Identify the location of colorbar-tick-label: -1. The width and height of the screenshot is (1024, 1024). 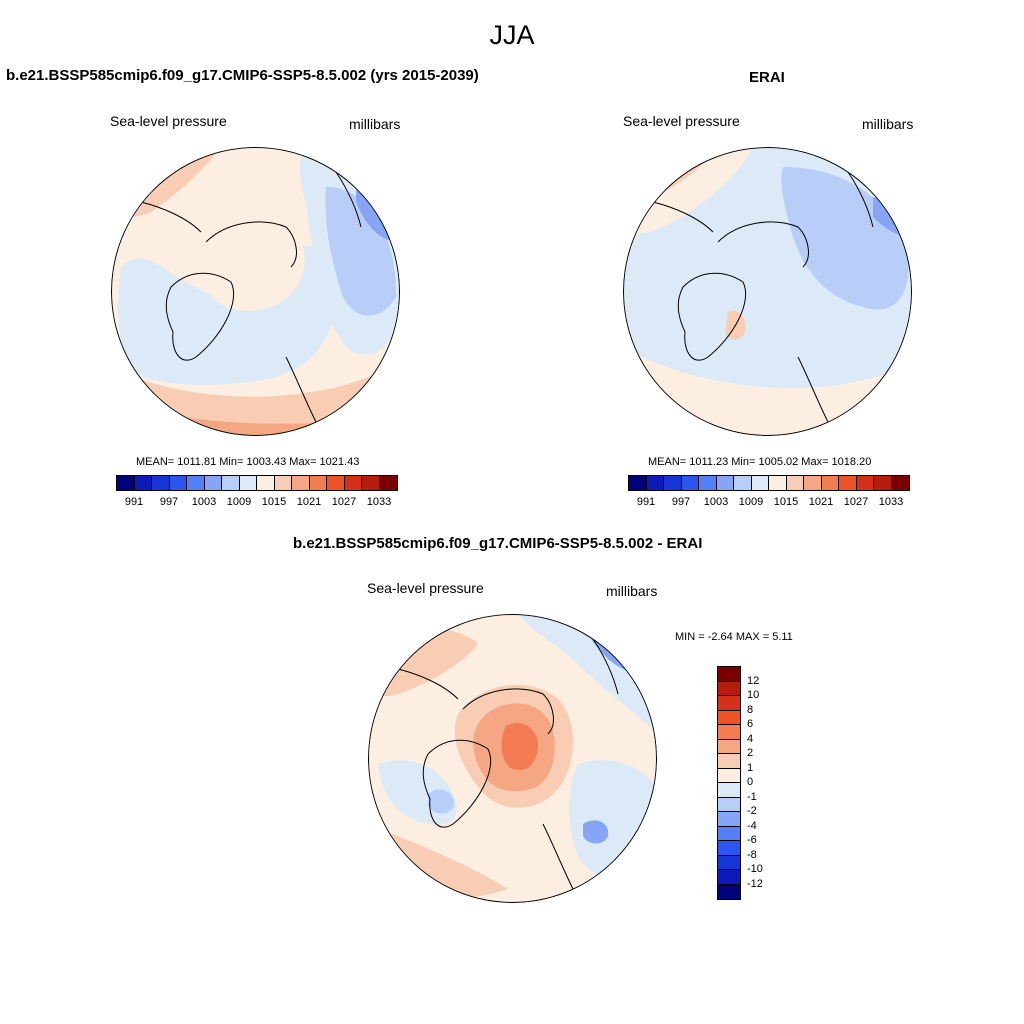
(752, 796).